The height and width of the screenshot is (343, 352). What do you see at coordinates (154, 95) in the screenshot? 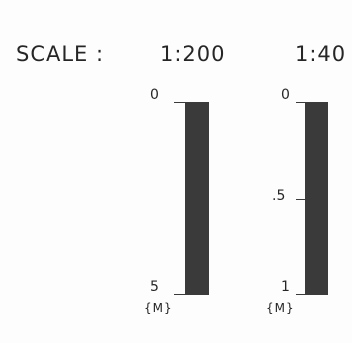
I see `scale-bar-1-200-top-label: 0` at bounding box center [154, 95].